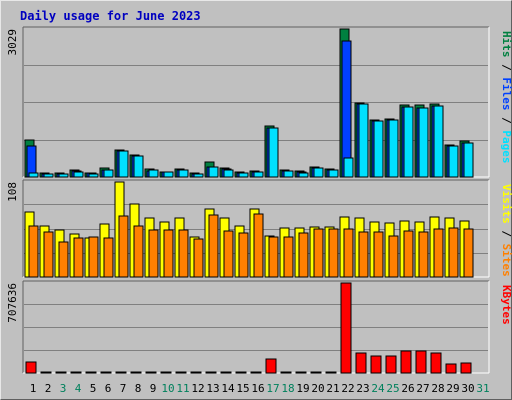 This screenshot has width=512, height=400. What do you see at coordinates (482, 388) in the screenshot?
I see `x-tick-label-day-31: 31` at bounding box center [482, 388].